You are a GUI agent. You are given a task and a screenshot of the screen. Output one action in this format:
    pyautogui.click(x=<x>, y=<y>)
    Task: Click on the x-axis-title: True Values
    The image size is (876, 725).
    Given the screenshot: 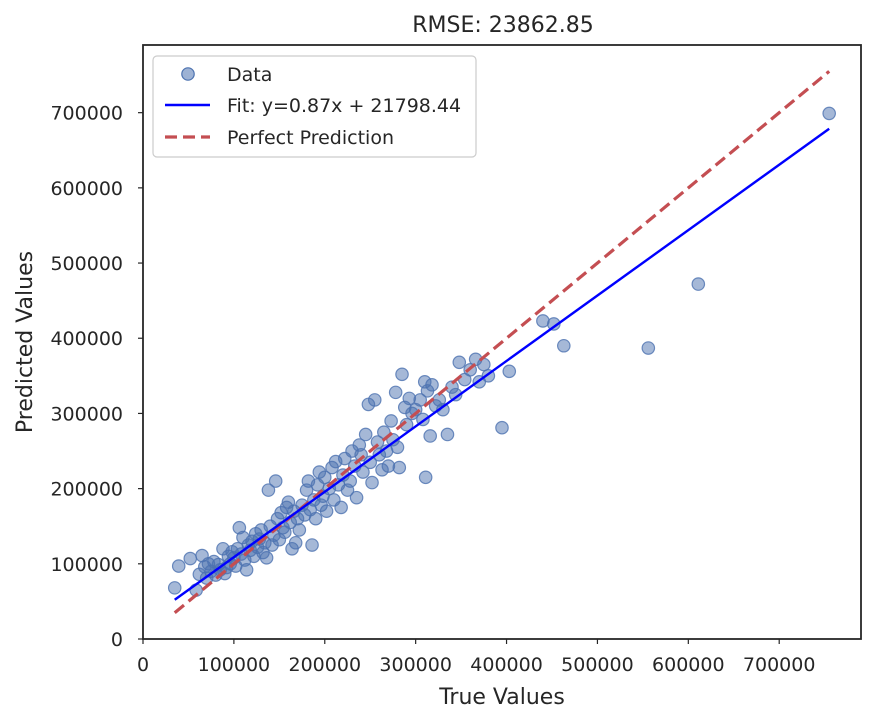 What is the action you would take?
    pyautogui.click(x=501, y=697)
    